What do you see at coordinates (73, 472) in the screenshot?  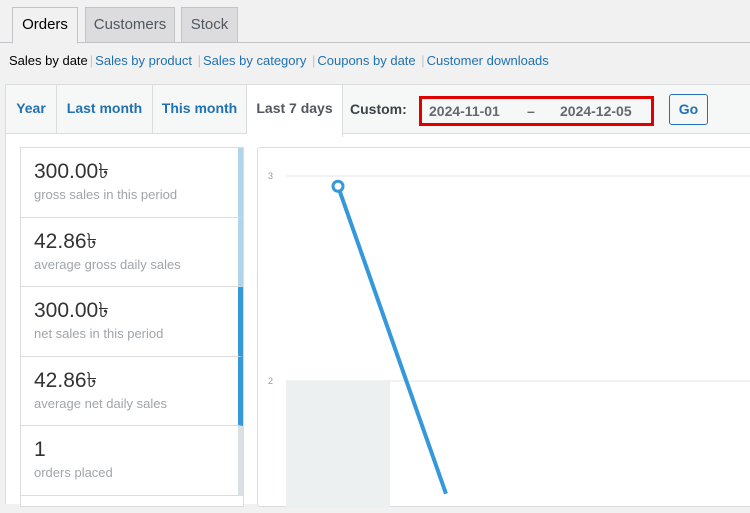 I see `stat-label: orders placed` at bounding box center [73, 472].